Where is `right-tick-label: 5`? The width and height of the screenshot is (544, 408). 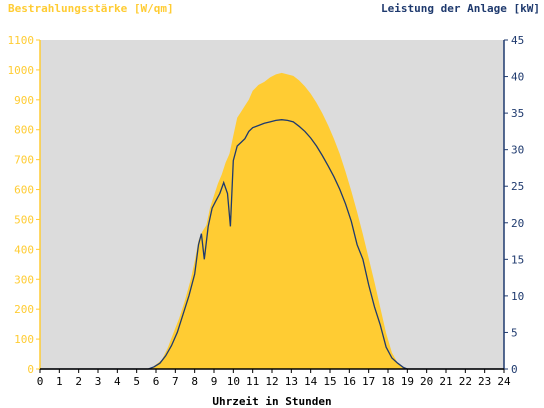
right-tick-label: 5 is located at coordinates (514, 332).